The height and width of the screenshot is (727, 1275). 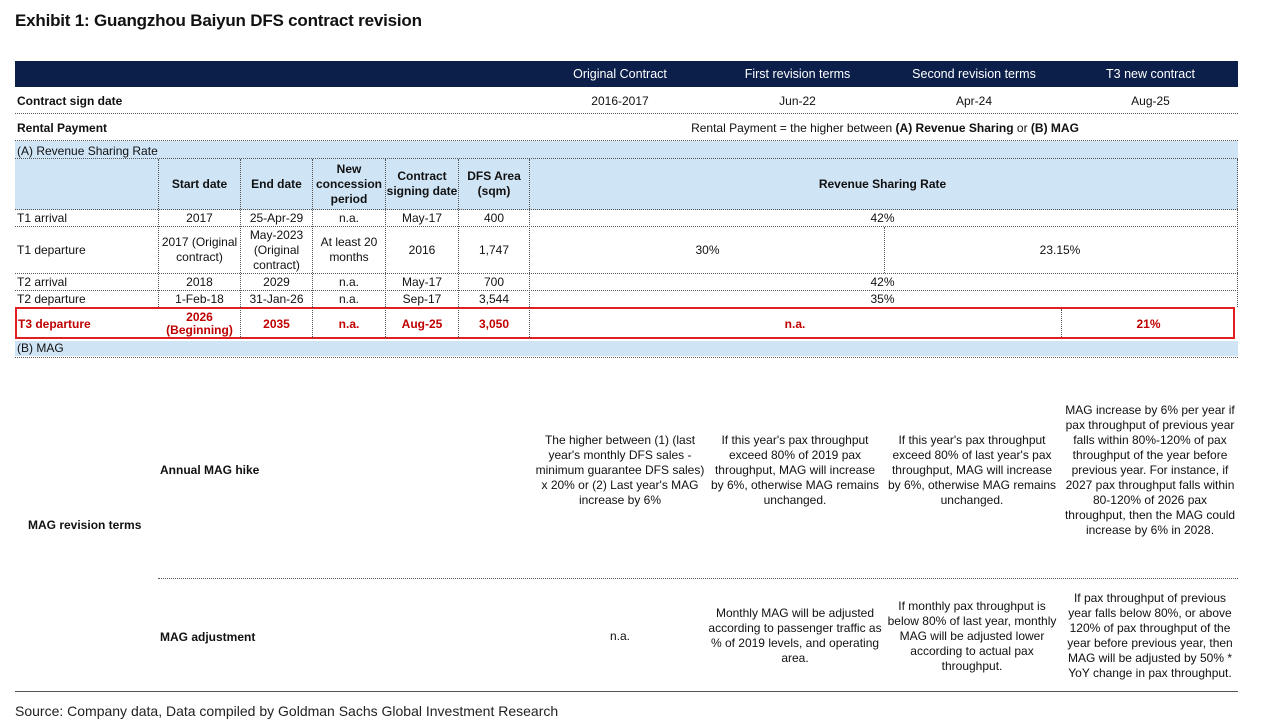 What do you see at coordinates (349, 323) in the screenshot?
I see `t3-departure-period: n.a.` at bounding box center [349, 323].